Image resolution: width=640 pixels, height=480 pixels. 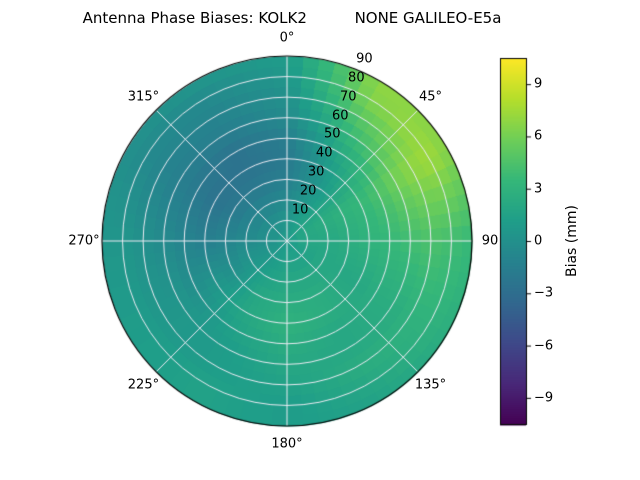 I want to click on angular-tick-label: 270°, so click(x=84, y=241).